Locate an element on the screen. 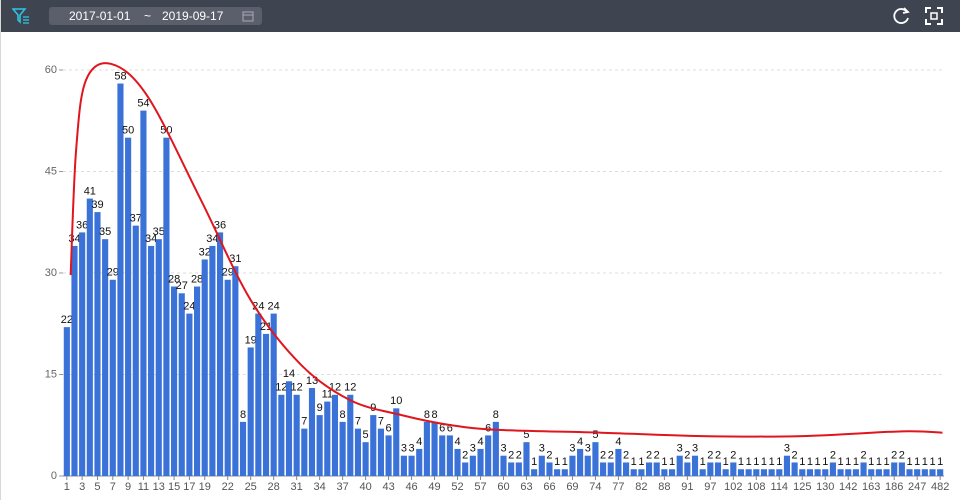  x-tick-label: 91 is located at coordinates (687, 487).